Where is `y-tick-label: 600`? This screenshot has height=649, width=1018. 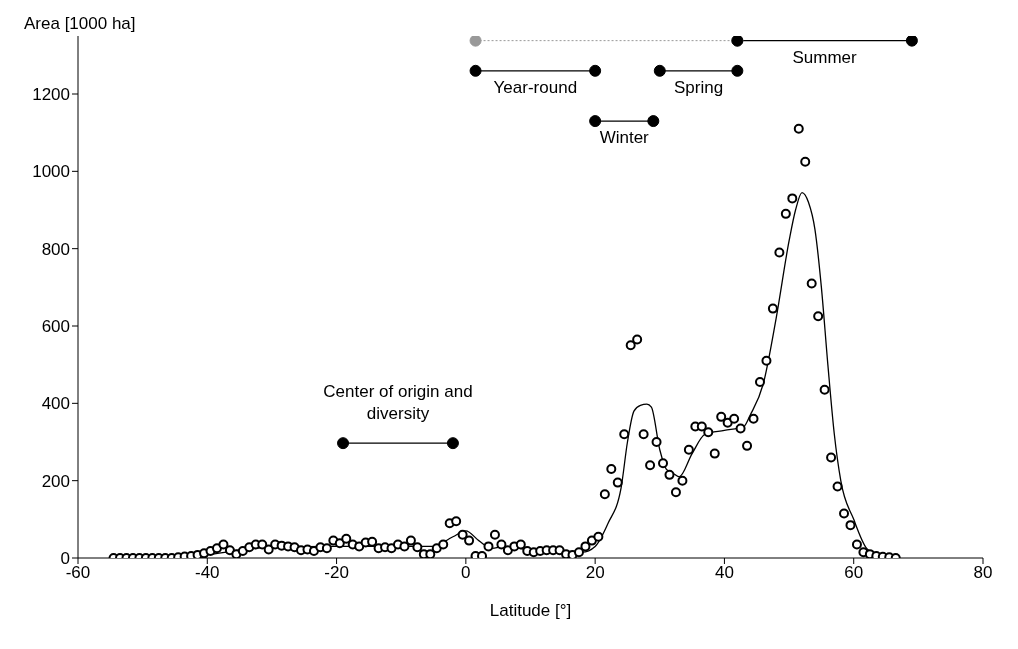 y-tick-label: 600 is located at coordinates (55, 327).